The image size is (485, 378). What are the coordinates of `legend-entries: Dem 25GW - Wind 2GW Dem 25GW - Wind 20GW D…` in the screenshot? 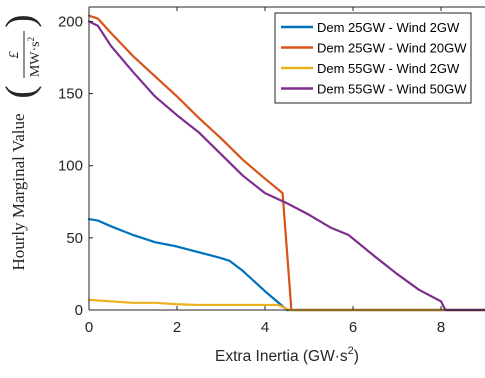 It's located at (374, 58).